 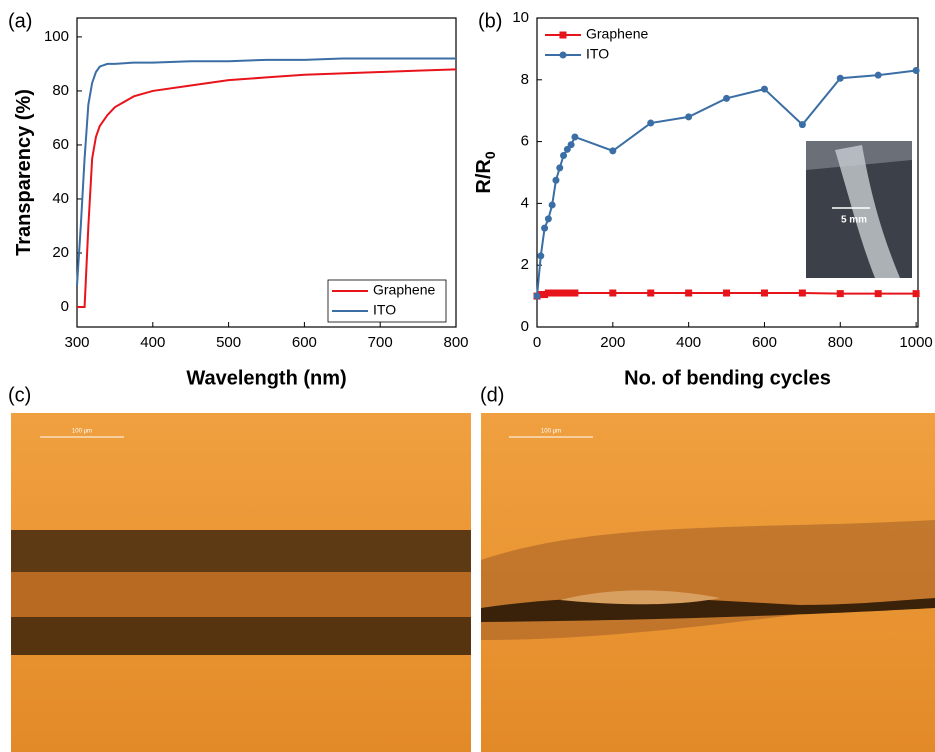 I want to click on panel-label: (d), so click(x=492, y=395).